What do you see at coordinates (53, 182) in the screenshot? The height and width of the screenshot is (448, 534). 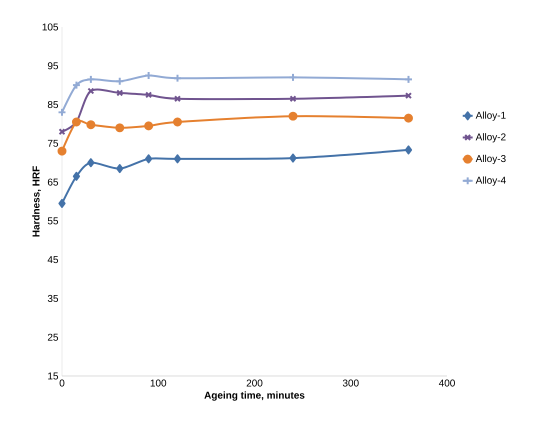 I see `y-tick-label: 65` at bounding box center [53, 182].